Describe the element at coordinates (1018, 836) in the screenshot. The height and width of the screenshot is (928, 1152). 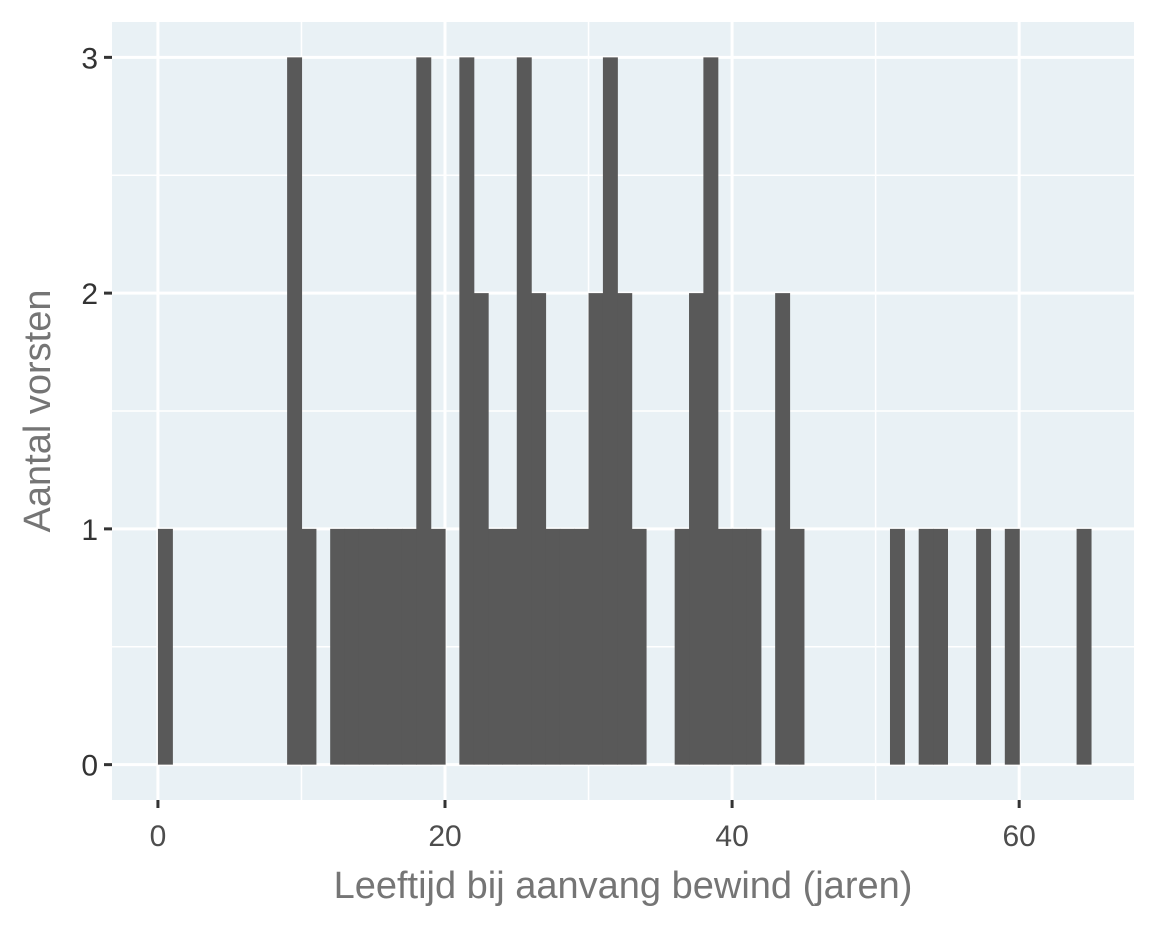
I see `x-tick-label: 60` at that location.